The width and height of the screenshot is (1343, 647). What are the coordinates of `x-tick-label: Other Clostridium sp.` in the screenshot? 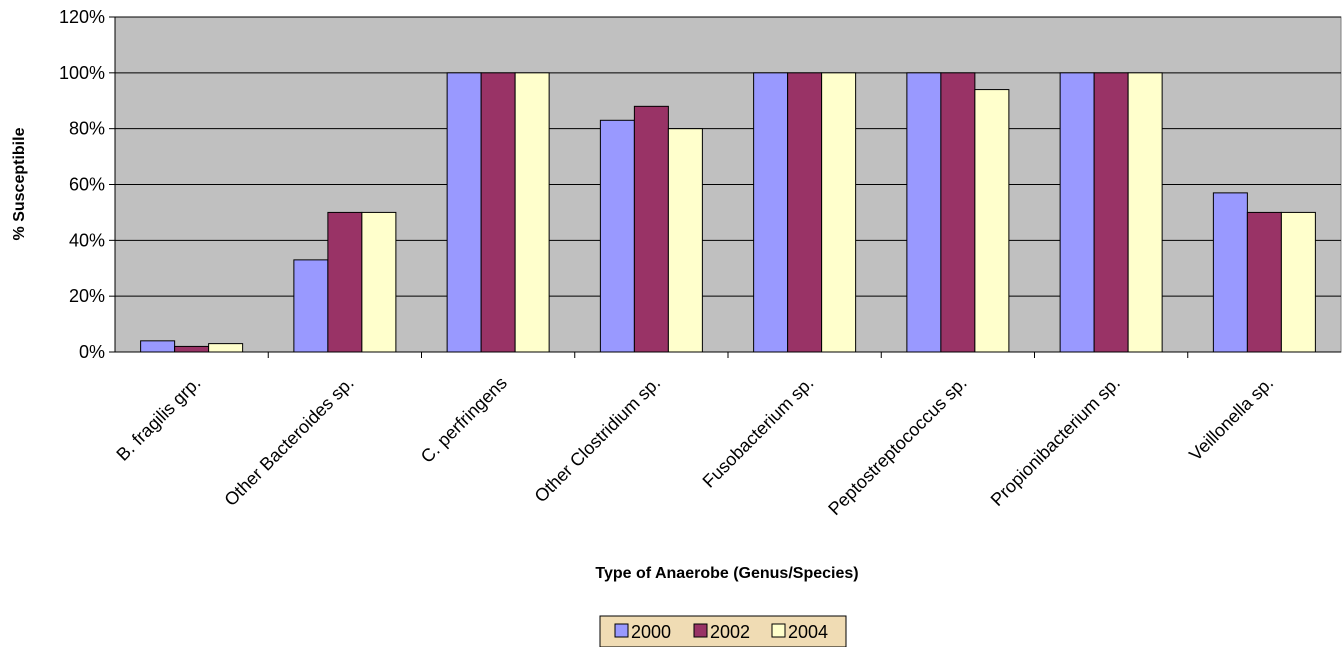 It's located at (598, 440).